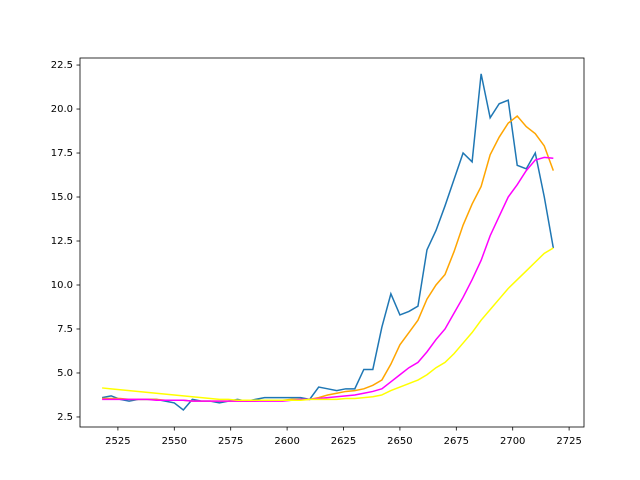  What do you see at coordinates (399, 441) in the screenshot?
I see `x-tick-label: 2650` at bounding box center [399, 441].